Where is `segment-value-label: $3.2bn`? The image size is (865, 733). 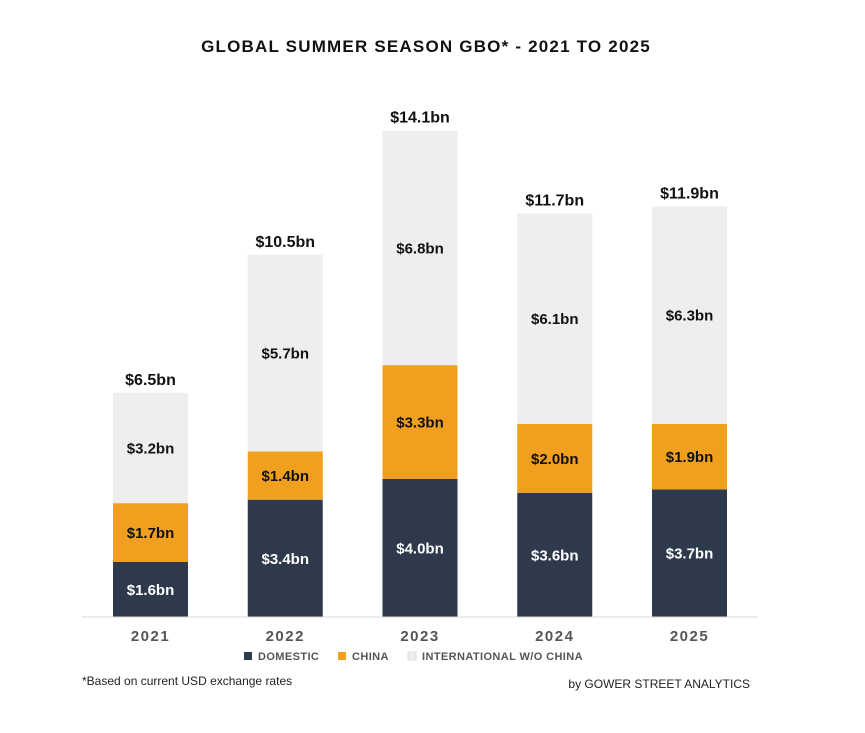 segment-value-label: $3.2bn is located at coordinates (151, 448).